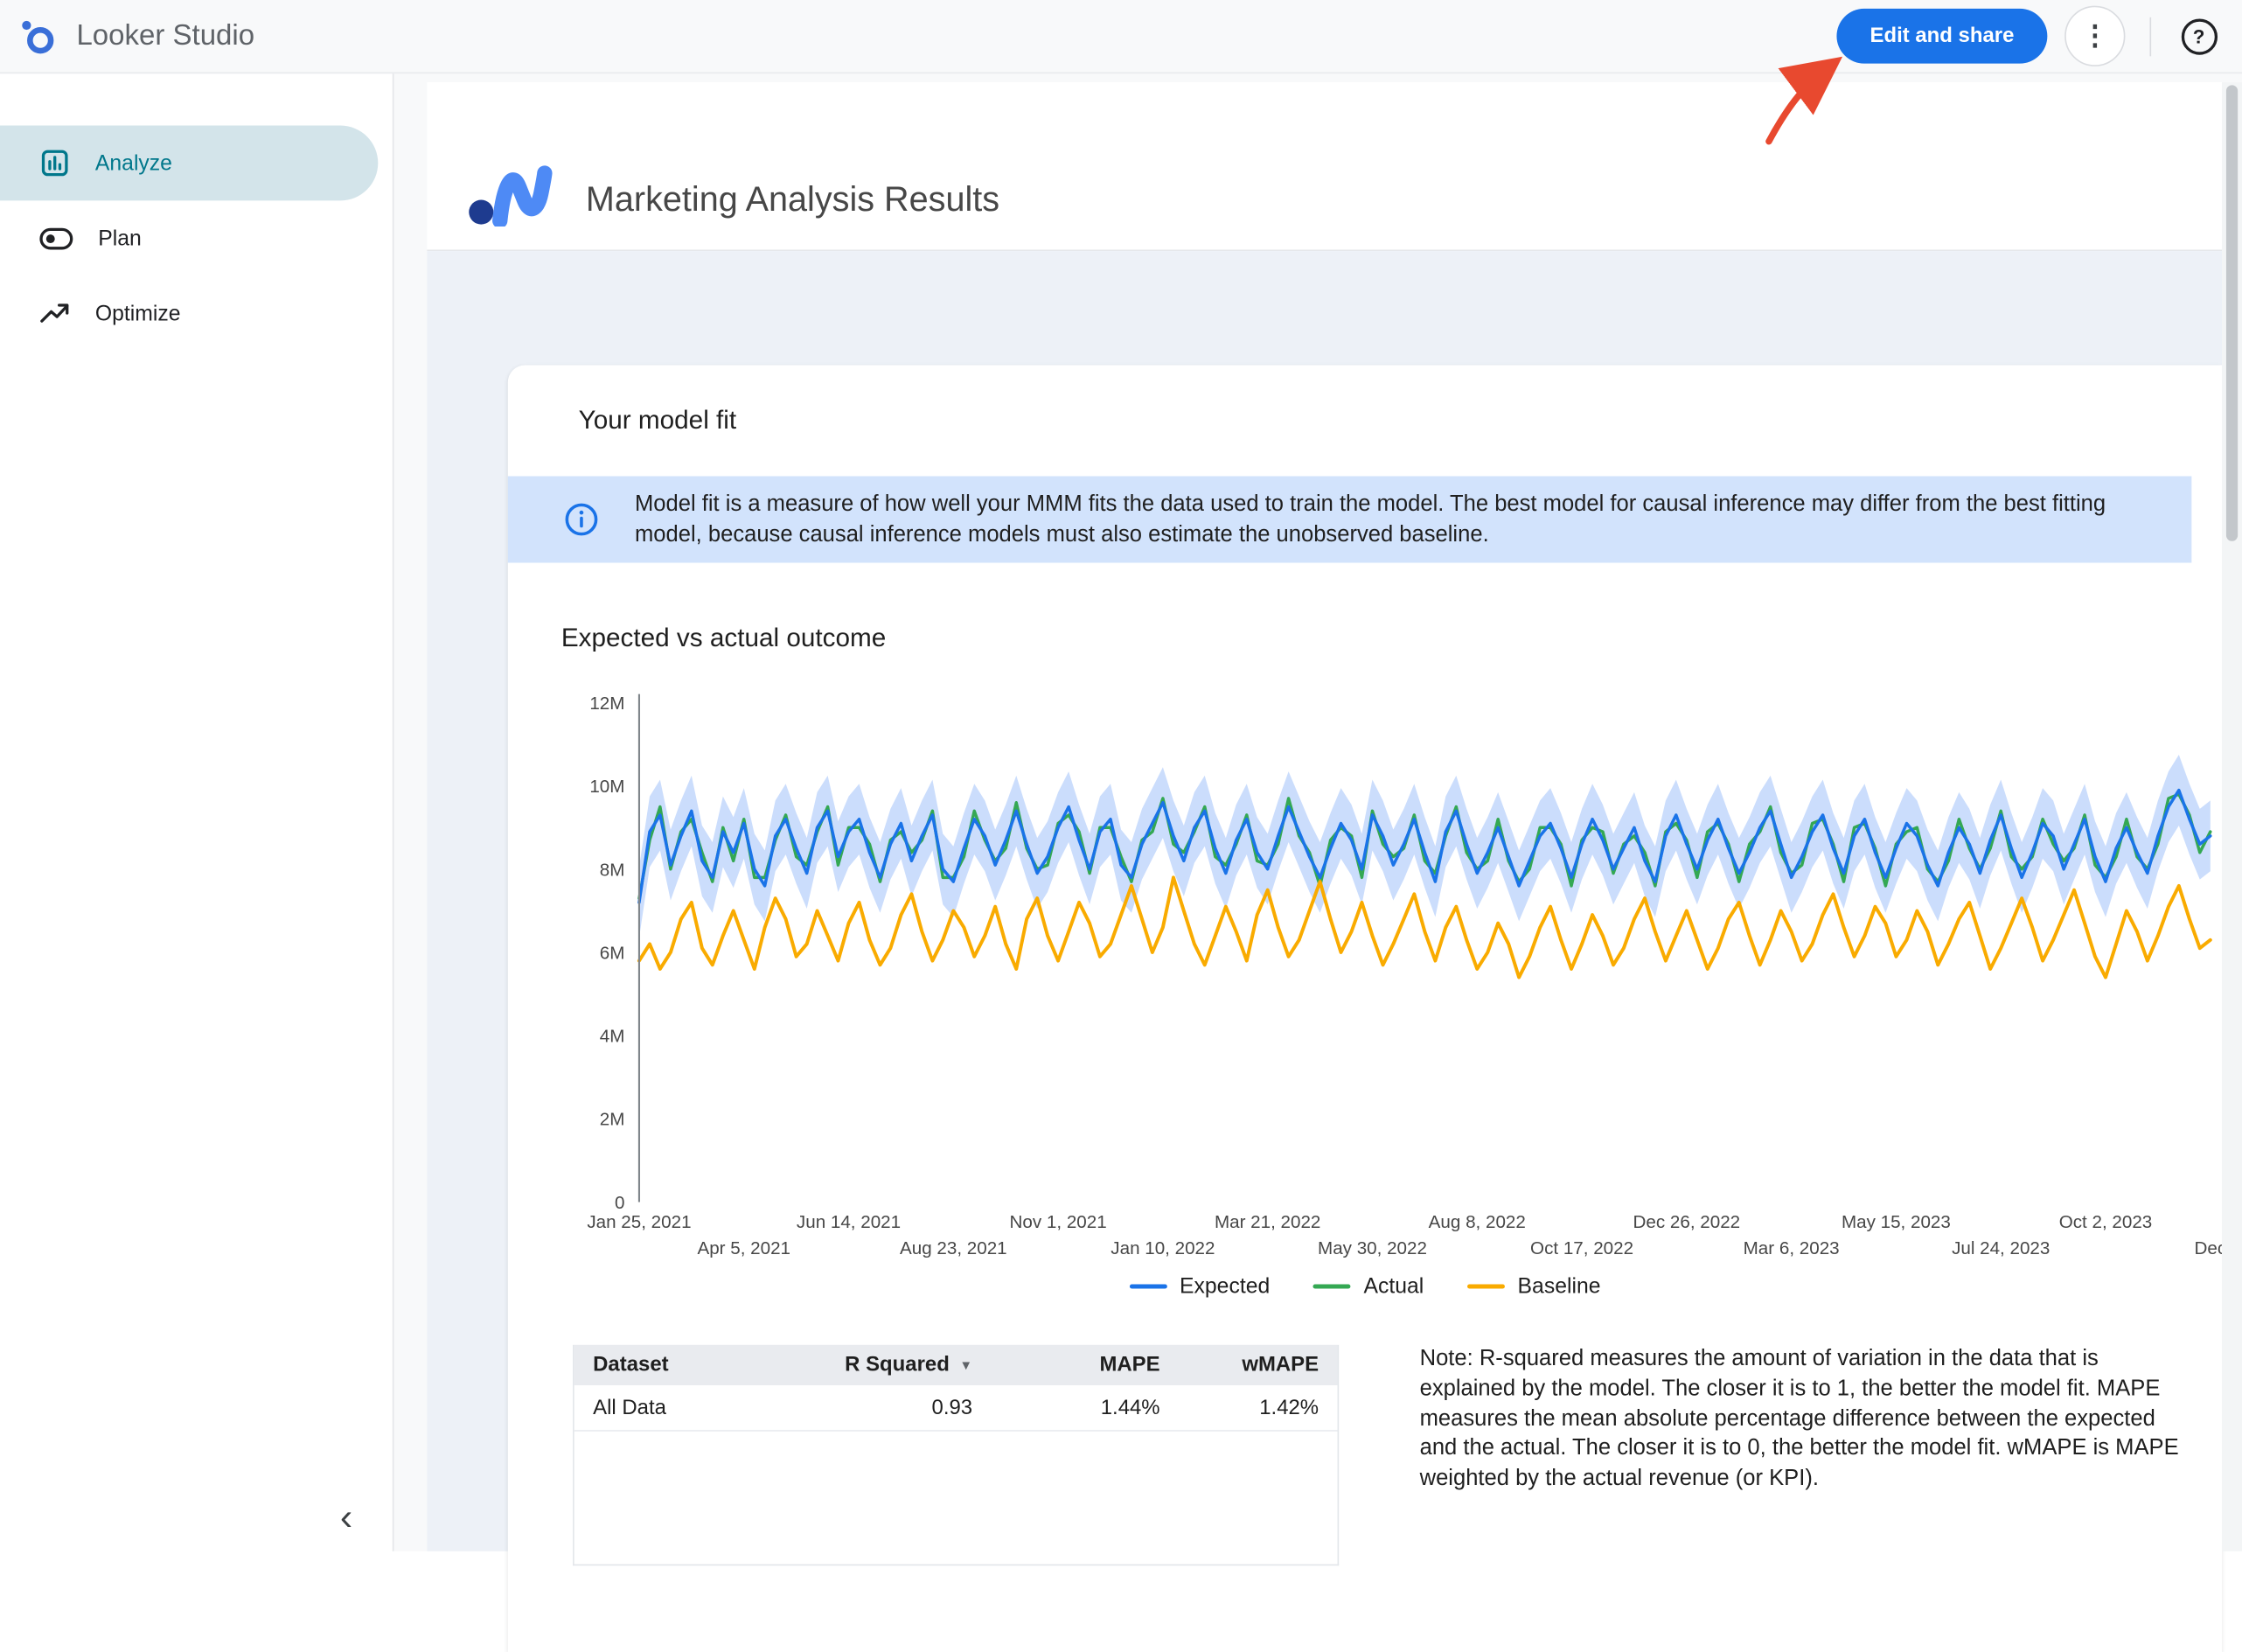 The image size is (2242, 1652). I want to click on sidebar-item-analyze: Analyze, so click(190, 163).